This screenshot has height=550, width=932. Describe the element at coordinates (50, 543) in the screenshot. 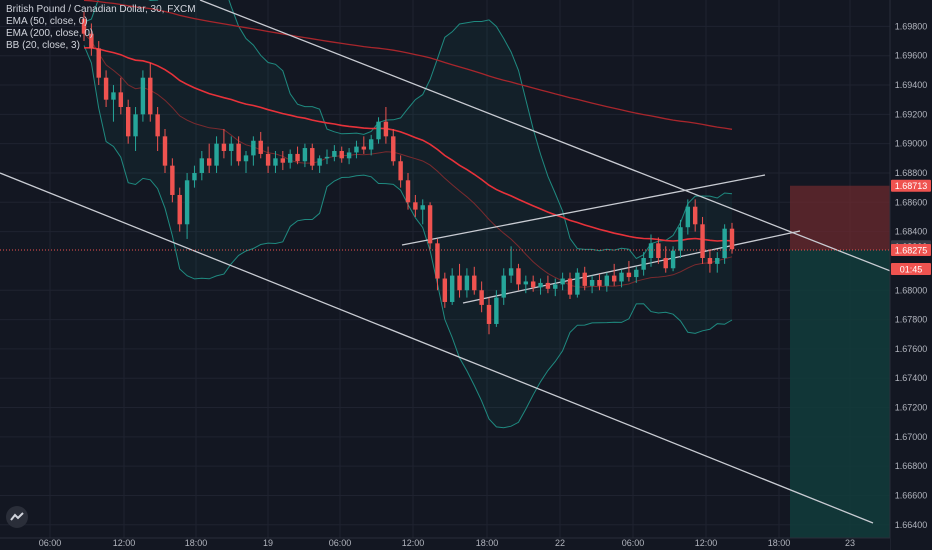

I see `time-tick-label: 06:00` at that location.